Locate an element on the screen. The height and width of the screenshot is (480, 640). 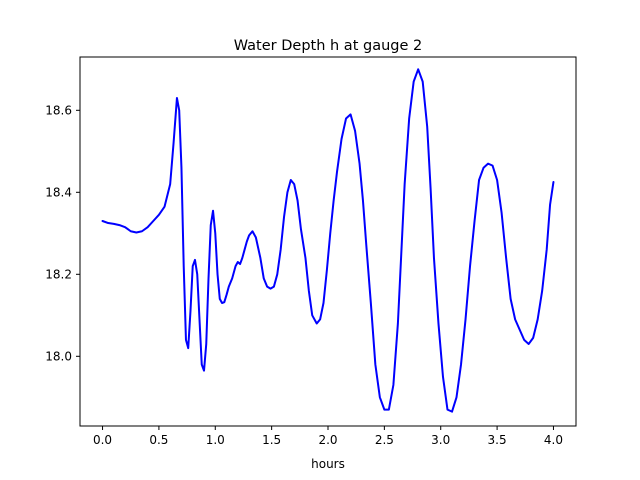
x-tick-label: 2.0 is located at coordinates (327, 440).